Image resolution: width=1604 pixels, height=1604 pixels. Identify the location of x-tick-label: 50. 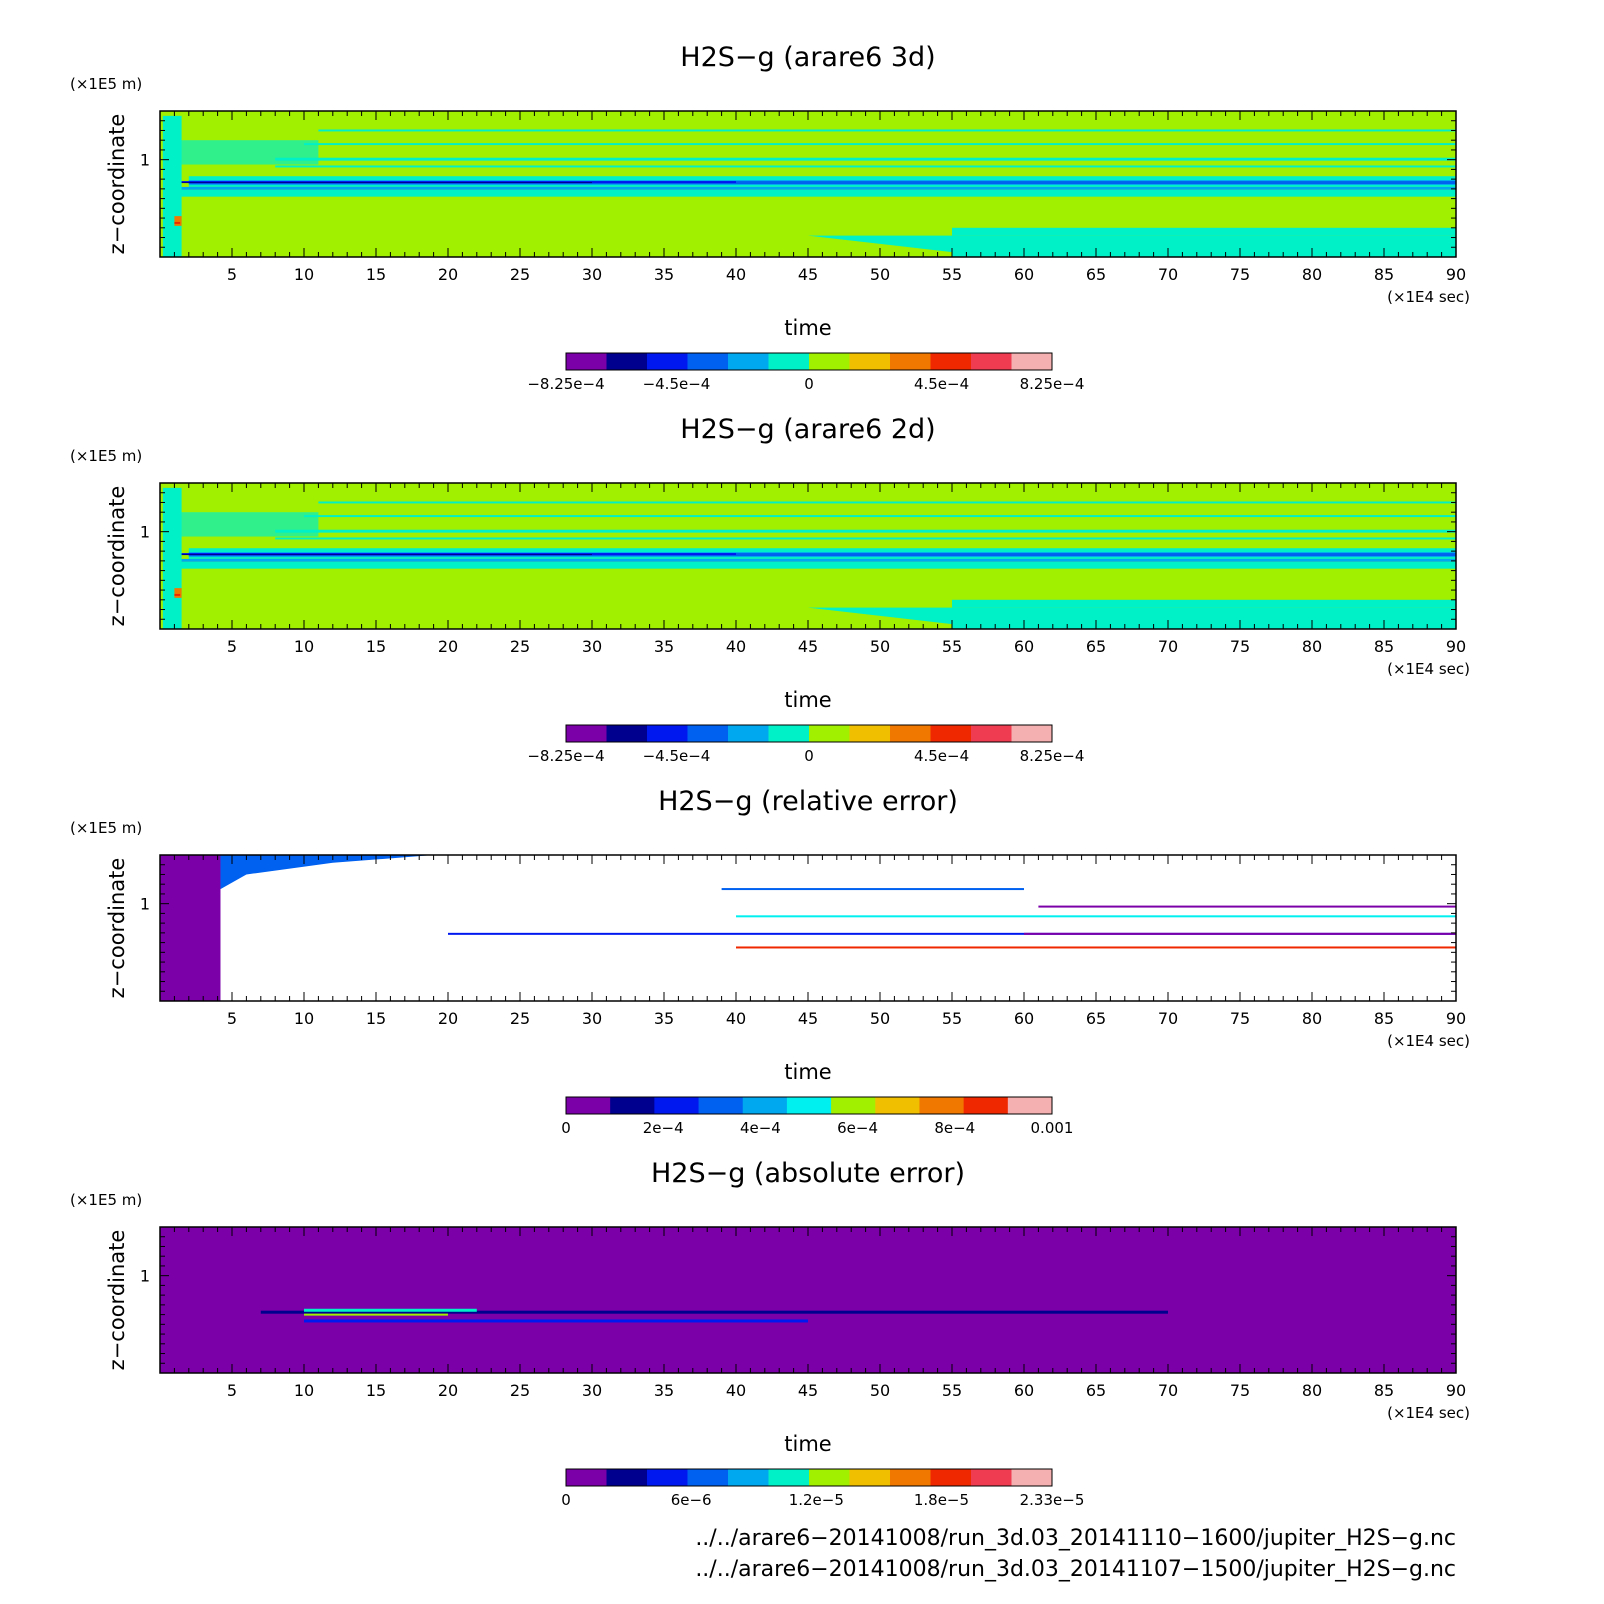
(880, 1018).